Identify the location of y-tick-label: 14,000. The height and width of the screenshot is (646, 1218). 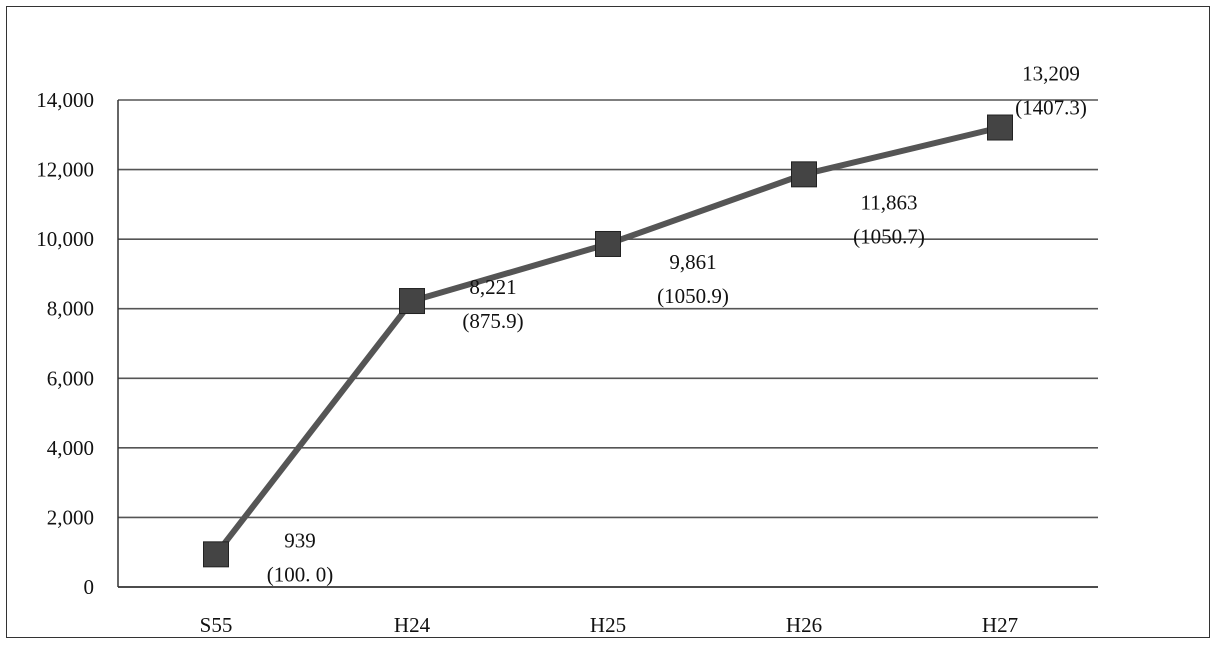
(65, 100).